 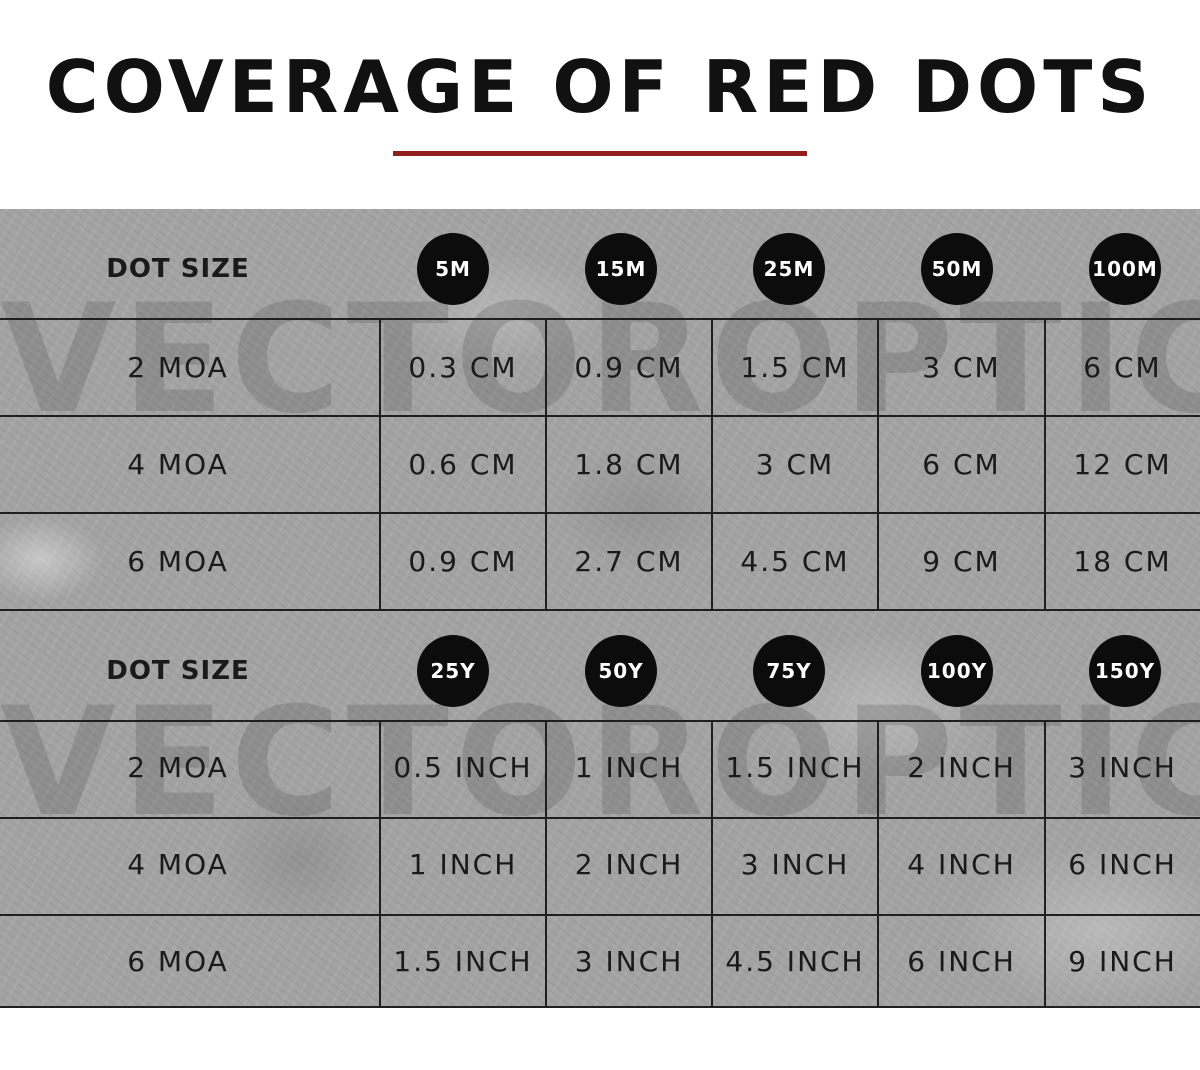 What do you see at coordinates (629, 561) in the screenshot?
I see `metric-value-cell: 2.7 CM` at bounding box center [629, 561].